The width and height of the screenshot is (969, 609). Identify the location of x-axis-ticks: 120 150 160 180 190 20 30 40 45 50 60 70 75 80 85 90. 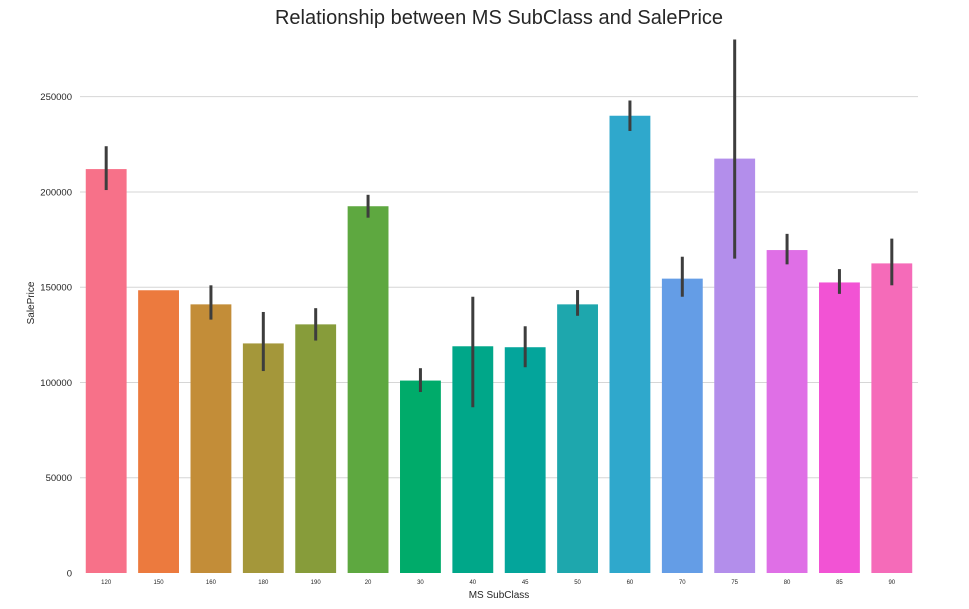
(498, 583).